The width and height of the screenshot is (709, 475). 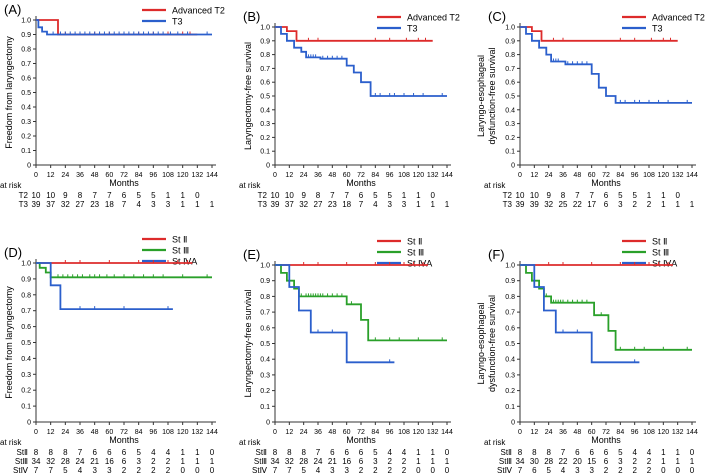 What do you see at coordinates (678, 18) in the screenshot?
I see `legend-label: Advanced T2` at bounding box center [678, 18].